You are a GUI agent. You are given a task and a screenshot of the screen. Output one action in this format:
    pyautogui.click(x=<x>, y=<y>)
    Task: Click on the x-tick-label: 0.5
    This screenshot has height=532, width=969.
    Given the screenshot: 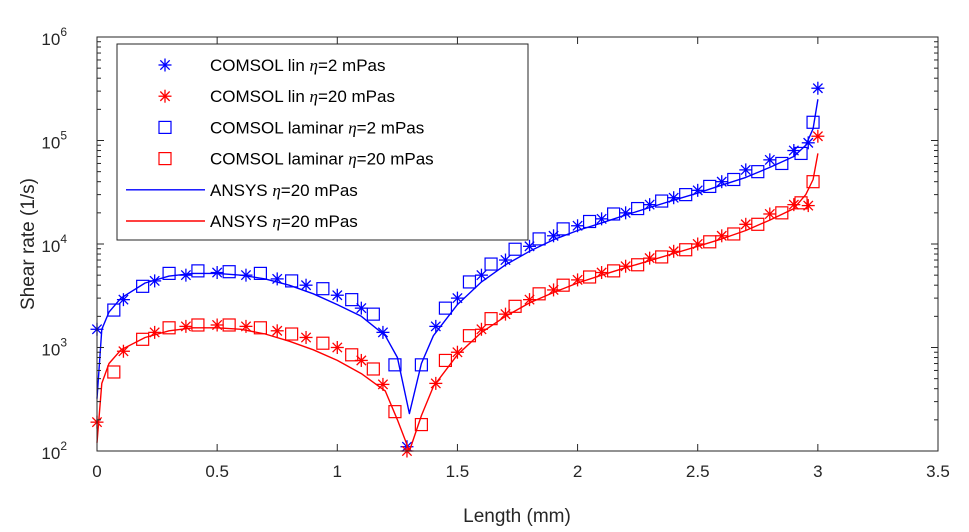 What is the action you would take?
    pyautogui.click(x=217, y=471)
    